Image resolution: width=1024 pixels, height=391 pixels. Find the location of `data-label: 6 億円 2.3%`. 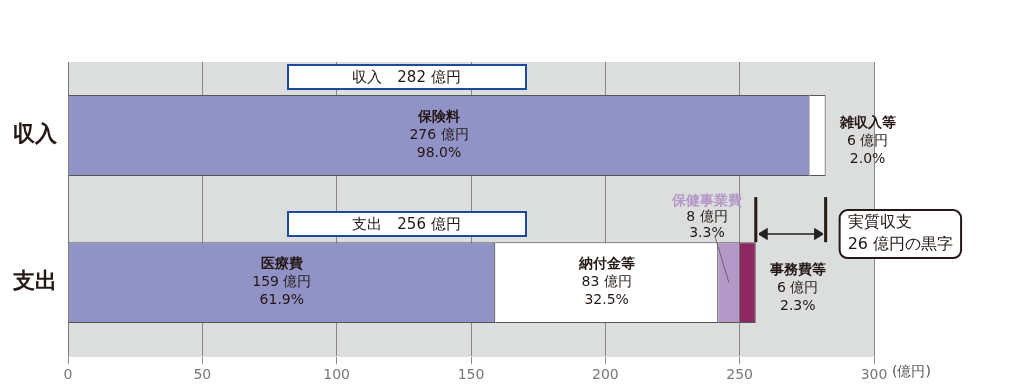

data-label: 6 億円 2.3% is located at coordinates (798, 296).